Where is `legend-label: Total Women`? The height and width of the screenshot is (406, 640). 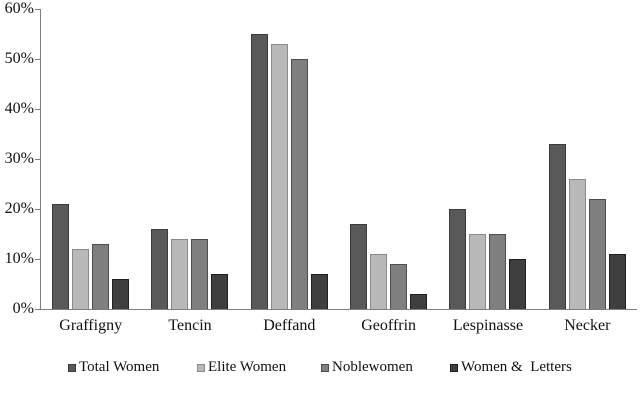 legend-label: Total Women is located at coordinates (119, 367).